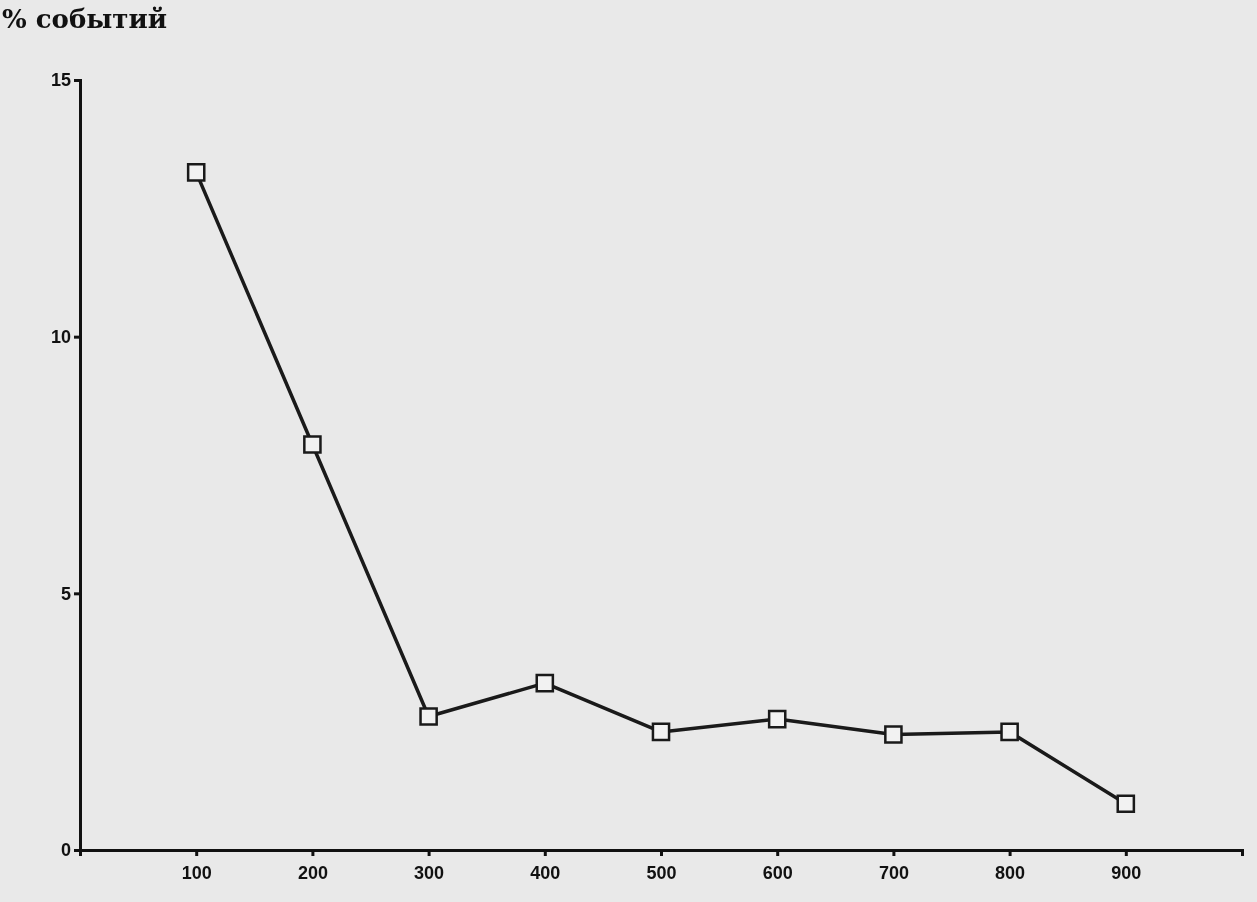 The image size is (1257, 902). I want to click on y-tick-label: 5, so click(65, 593).